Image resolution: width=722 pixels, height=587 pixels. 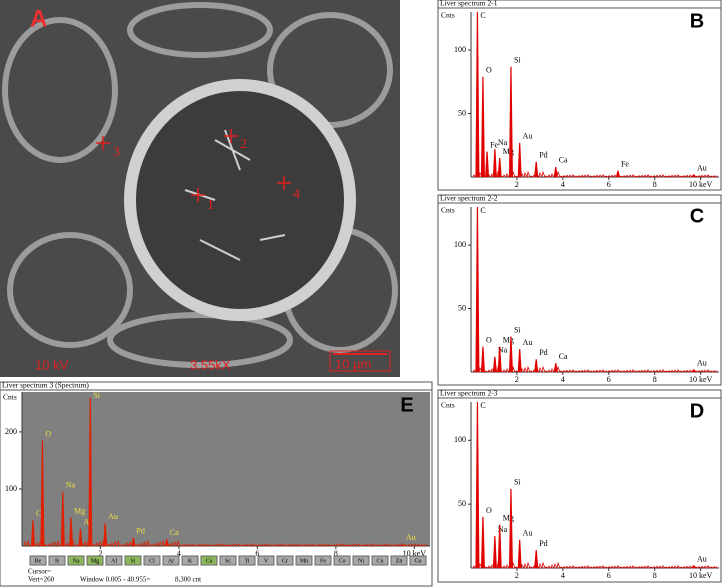 What do you see at coordinates (193, 165) in the screenshot?
I see `sem-crosshairs` at bounding box center [193, 165].